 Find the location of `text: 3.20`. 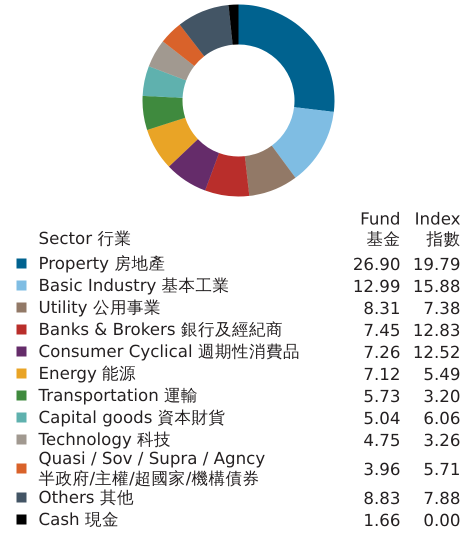

text: 3.20 is located at coordinates (442, 396).